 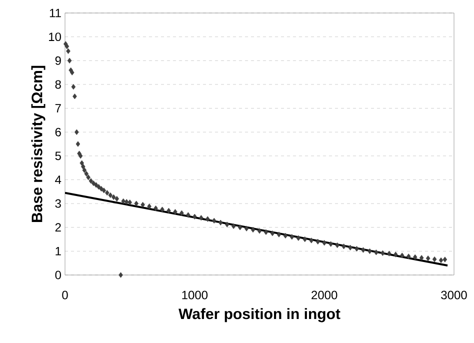 What do you see at coordinates (58, 84) in the screenshot?
I see `y-tick-label: 8` at bounding box center [58, 84].